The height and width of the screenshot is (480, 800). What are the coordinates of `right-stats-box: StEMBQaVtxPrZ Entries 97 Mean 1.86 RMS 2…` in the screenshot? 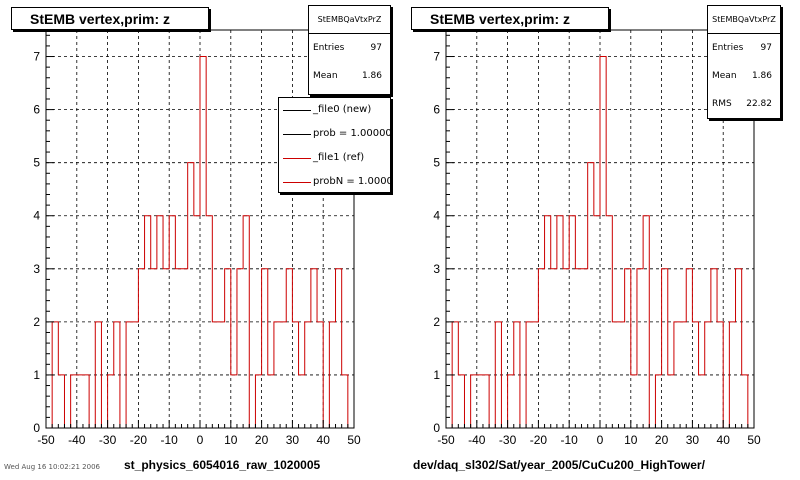 It's located at (744, 62).